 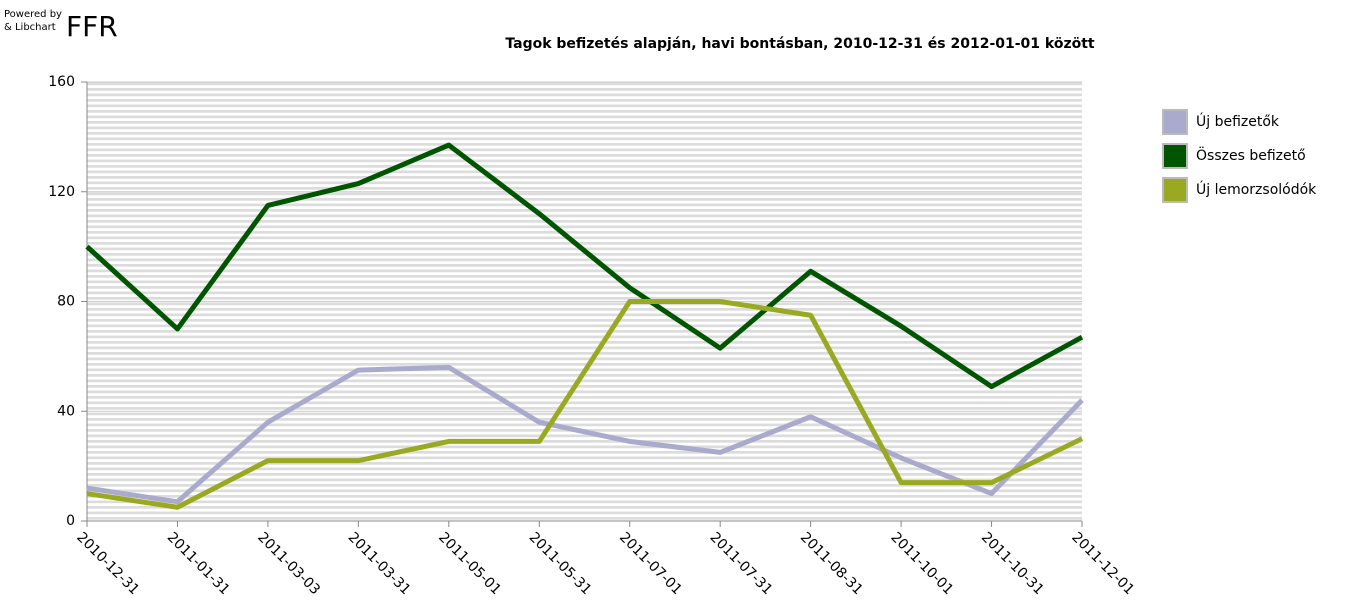 What do you see at coordinates (831, 563) in the screenshot?
I see `x-tick-label: 2011-08-31` at bounding box center [831, 563].